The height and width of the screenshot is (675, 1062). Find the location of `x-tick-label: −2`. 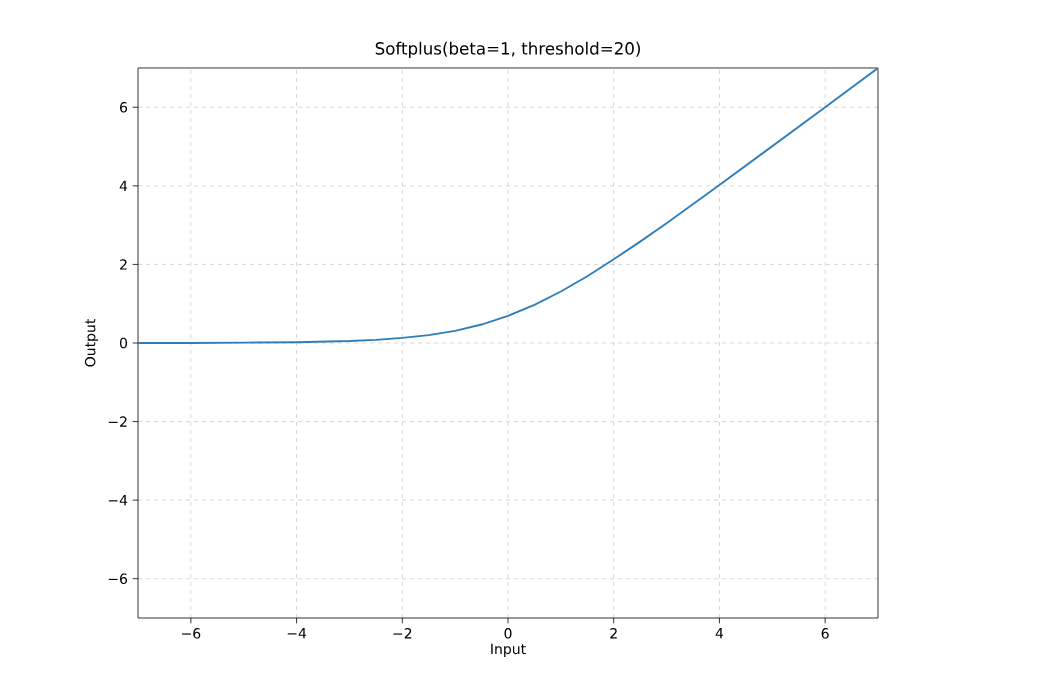

x-tick-label: −2 is located at coordinates (402, 633).